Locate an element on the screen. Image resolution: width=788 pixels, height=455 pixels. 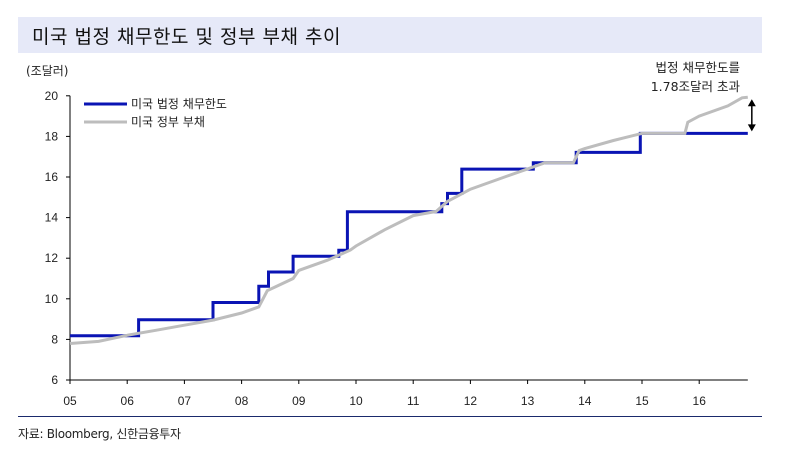
x-tick-label: 06 is located at coordinates (128, 401).